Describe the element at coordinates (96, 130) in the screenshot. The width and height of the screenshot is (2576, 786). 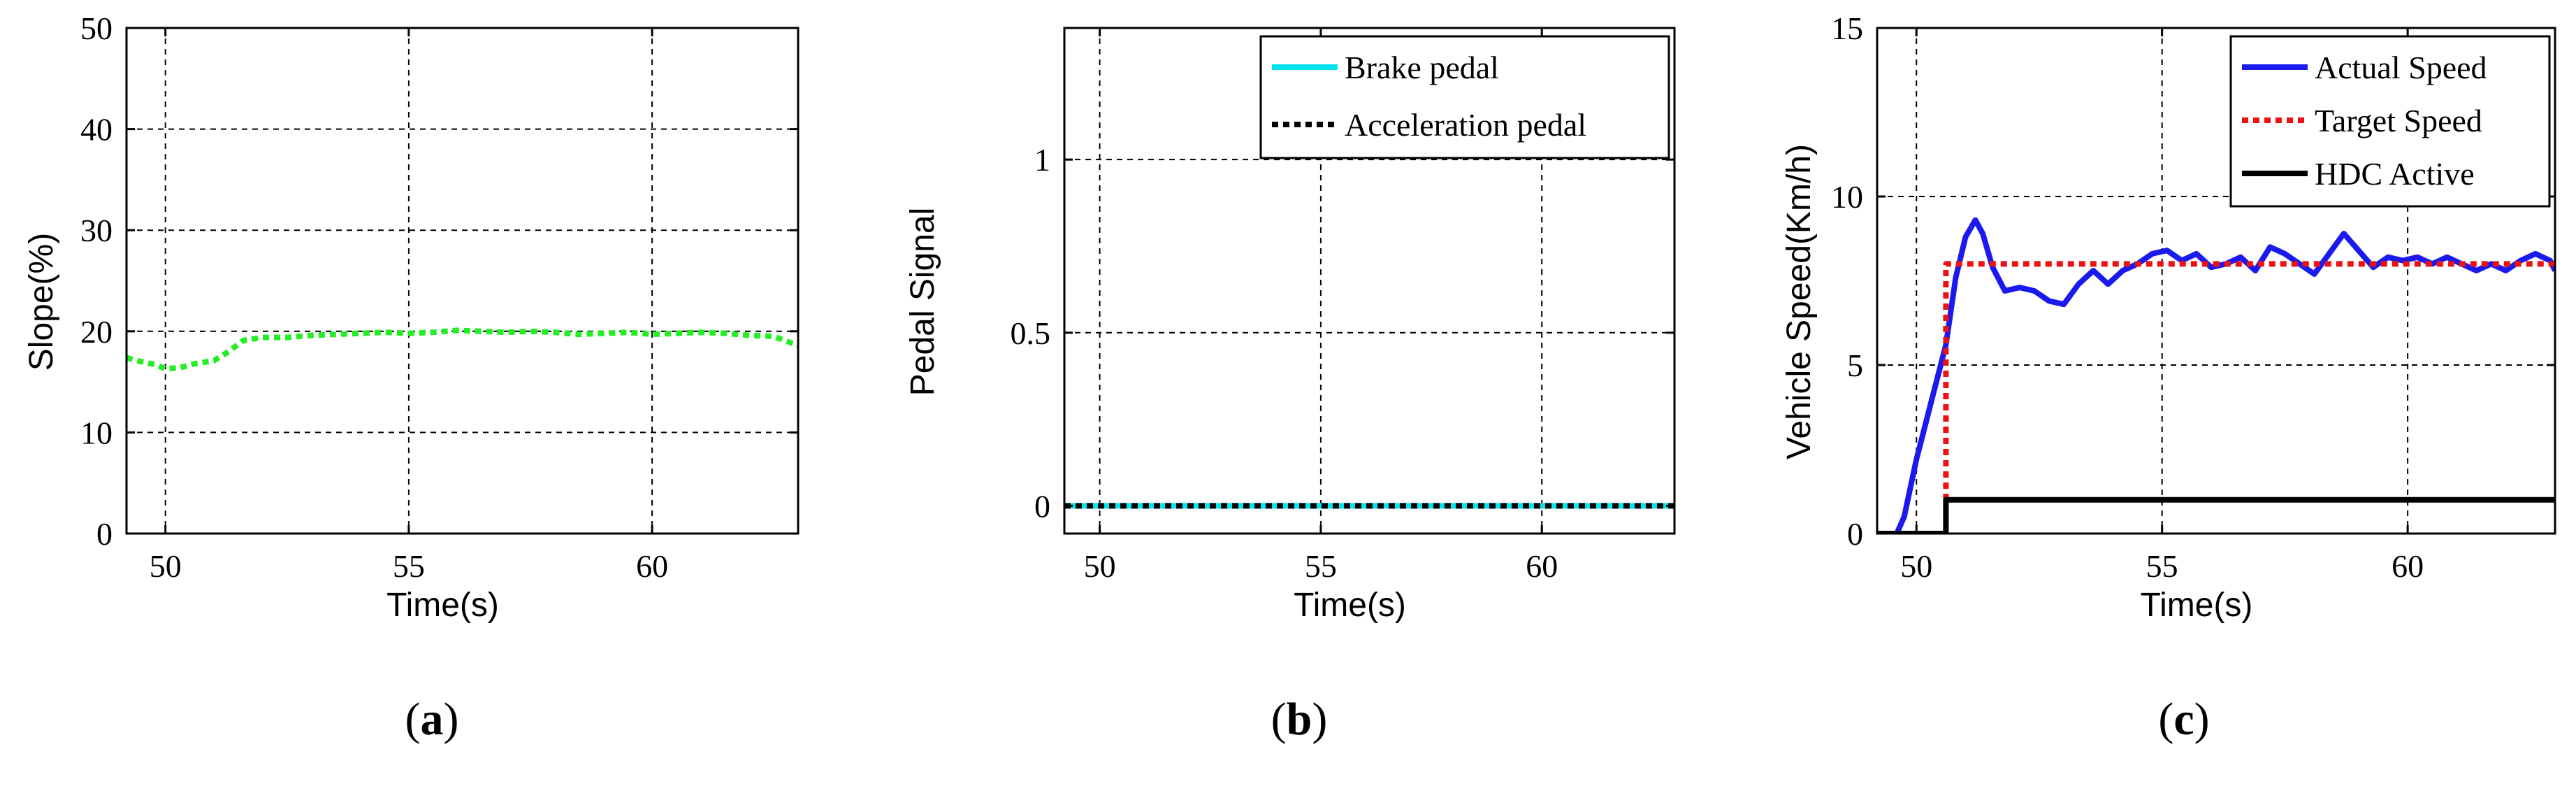
I see `y-tick-label: 40` at that location.